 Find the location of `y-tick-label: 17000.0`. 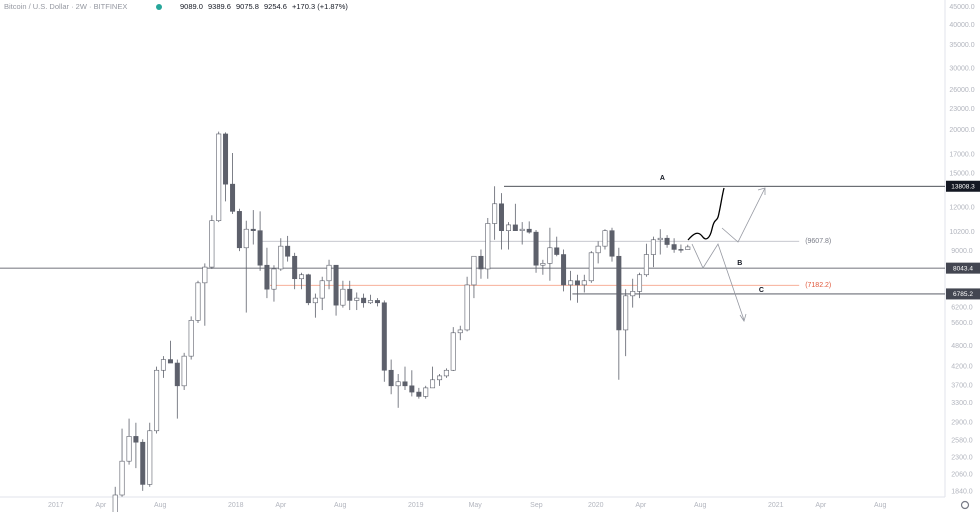

y-tick-label: 17000.0 is located at coordinates (961, 155).